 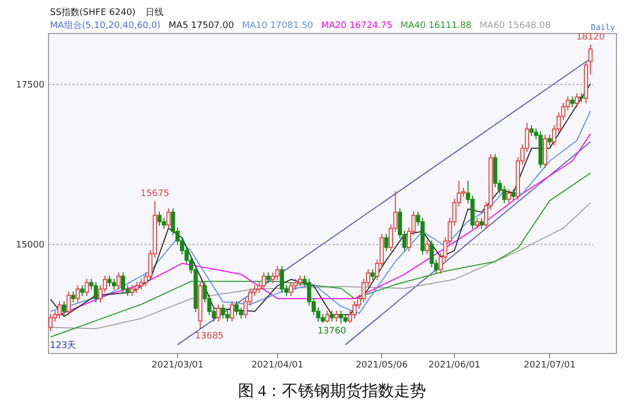 I want to click on text: 日线, so click(x=155, y=13).